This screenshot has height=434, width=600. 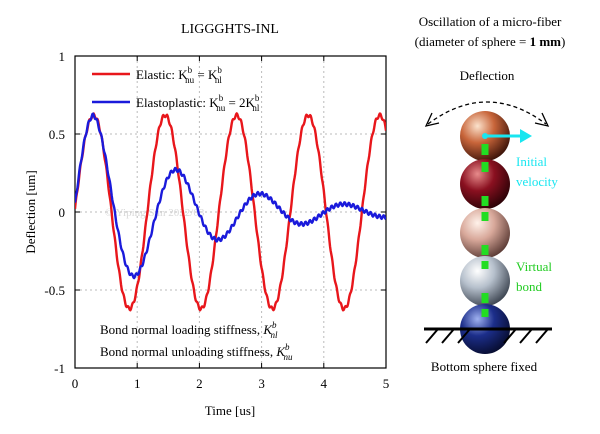 What do you see at coordinates (62, 56) in the screenshot?
I see `y-tick-label: 1` at bounding box center [62, 56].